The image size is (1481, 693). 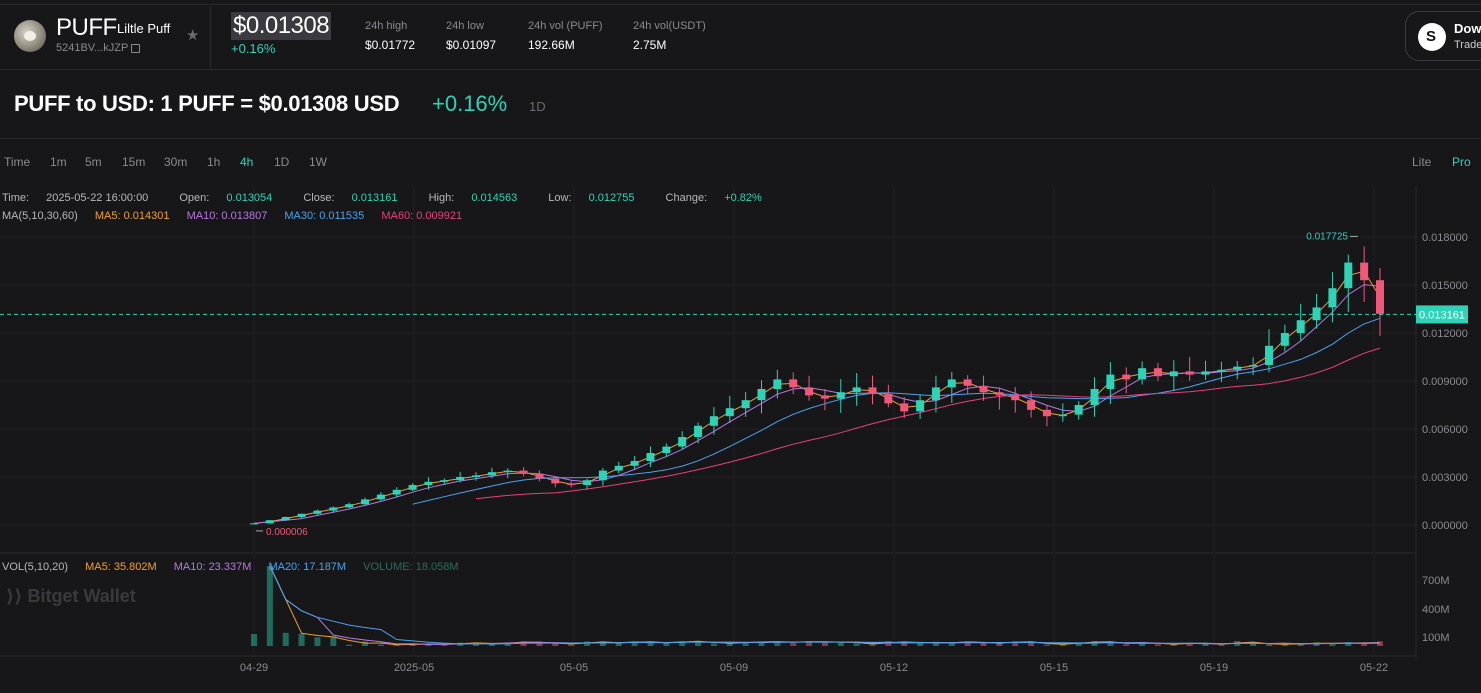 I want to click on tab-1w: 1W, so click(x=318, y=162).